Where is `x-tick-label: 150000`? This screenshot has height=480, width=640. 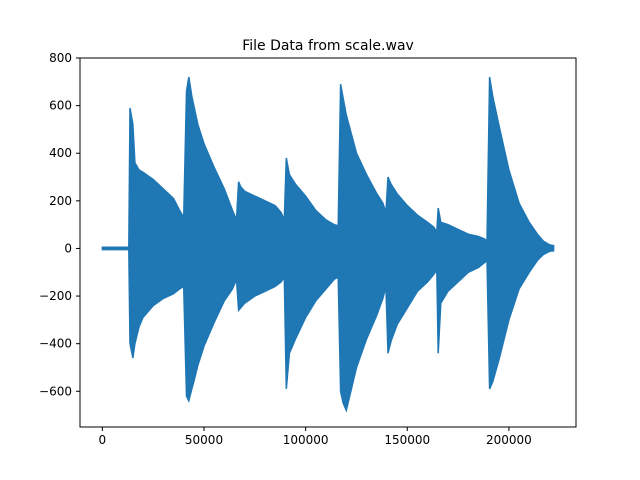
x-tick-label: 150000 is located at coordinates (407, 440).